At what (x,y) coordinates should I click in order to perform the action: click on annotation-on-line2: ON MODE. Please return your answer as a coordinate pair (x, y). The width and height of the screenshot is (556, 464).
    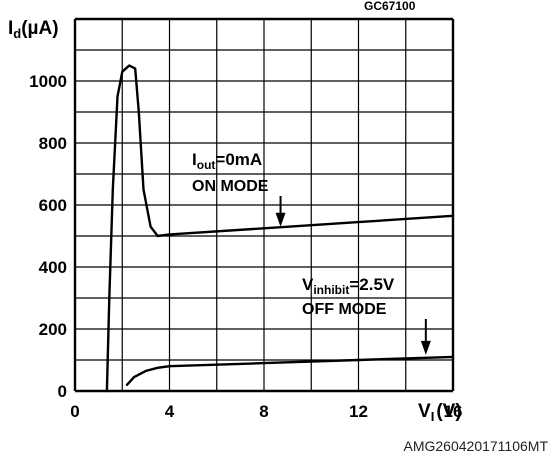
    Looking at the image, I should click on (230, 186).